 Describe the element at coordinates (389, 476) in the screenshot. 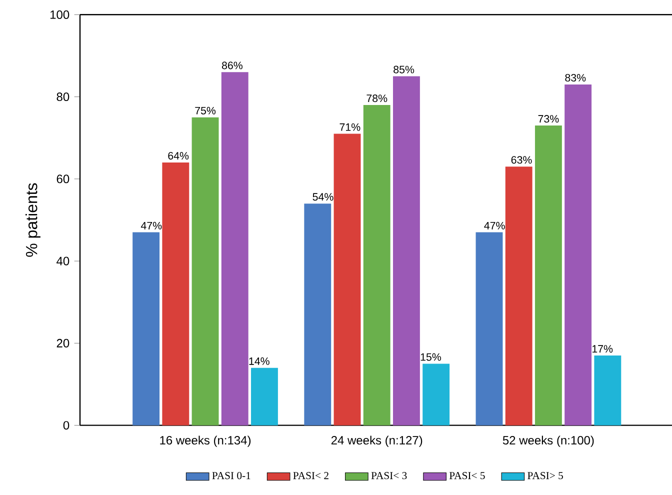

I see `legend-label: PASI< 3` at that location.